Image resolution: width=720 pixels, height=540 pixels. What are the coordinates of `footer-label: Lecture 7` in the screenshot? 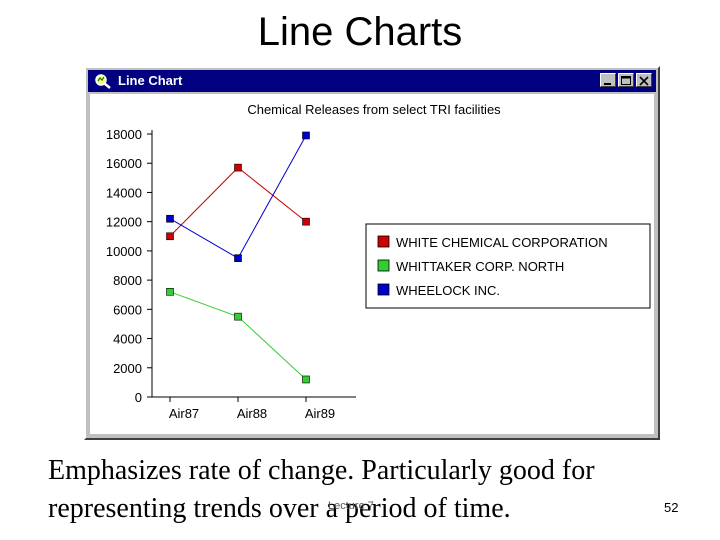 It's located at (351, 506).